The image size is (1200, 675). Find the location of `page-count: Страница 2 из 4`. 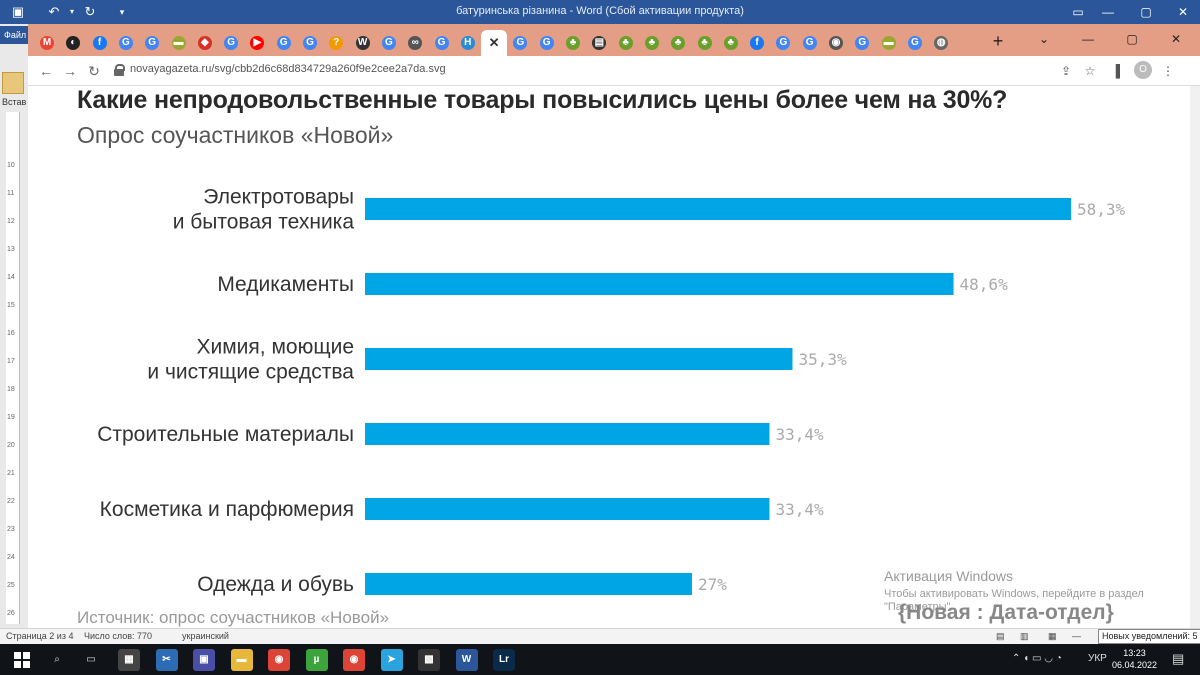

page-count: Страница 2 из 4 is located at coordinates (40, 636).